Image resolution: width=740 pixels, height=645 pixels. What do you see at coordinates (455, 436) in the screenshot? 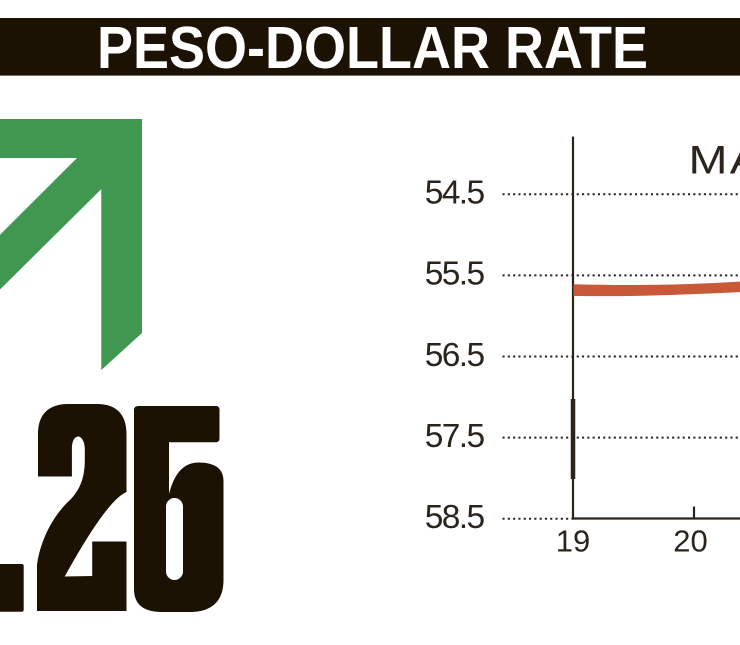
I see `svg-text: 57.5` at bounding box center [455, 436].